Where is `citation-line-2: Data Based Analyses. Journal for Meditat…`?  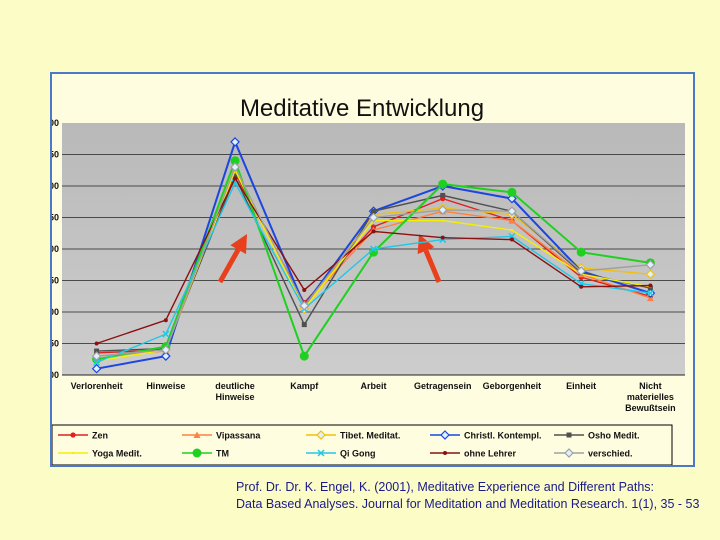
citation-line-2: Data Based Analyses. Journal for Meditat… is located at coordinates (468, 504).